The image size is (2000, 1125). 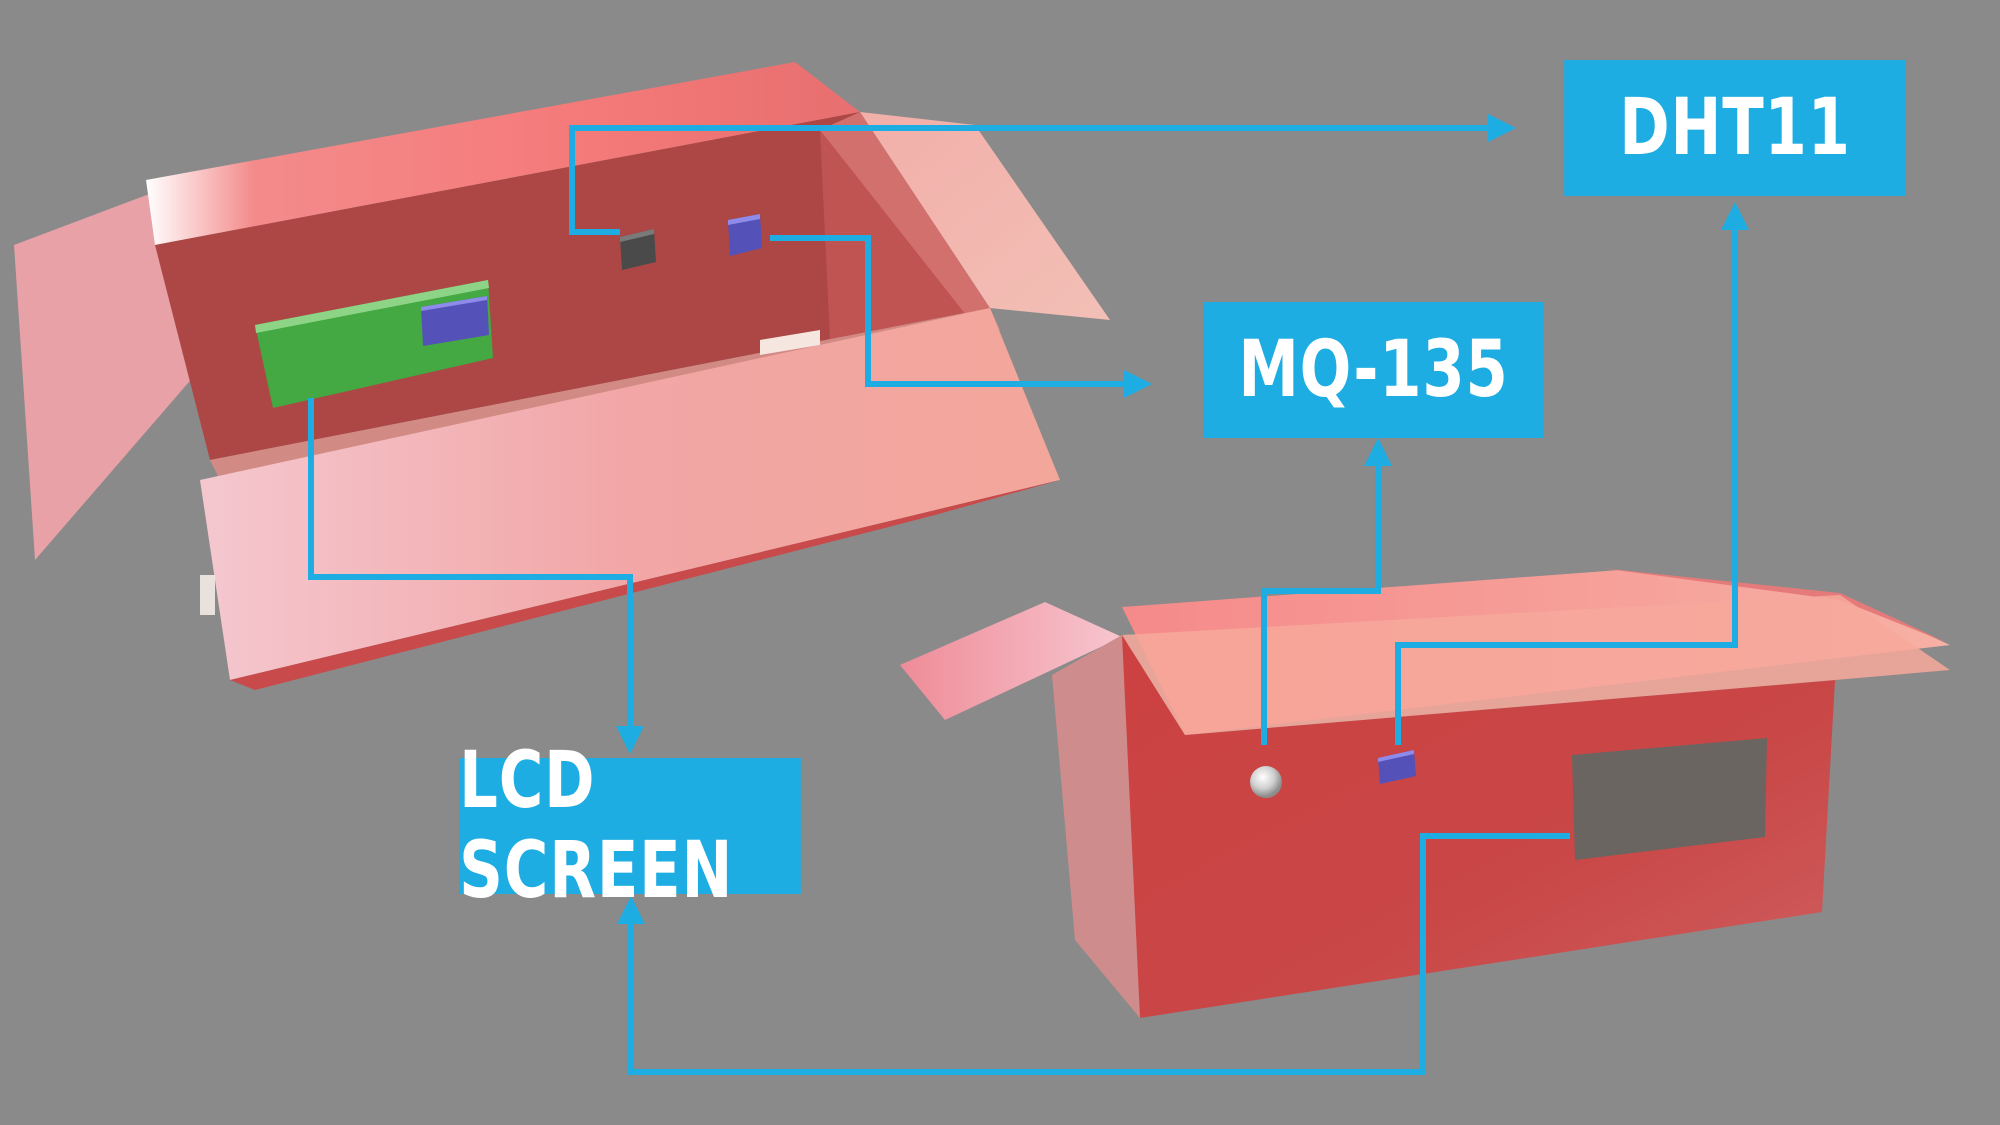 What do you see at coordinates (470, 569) in the screenshot?
I see `connector-box1-to-lcd` at bounding box center [470, 569].